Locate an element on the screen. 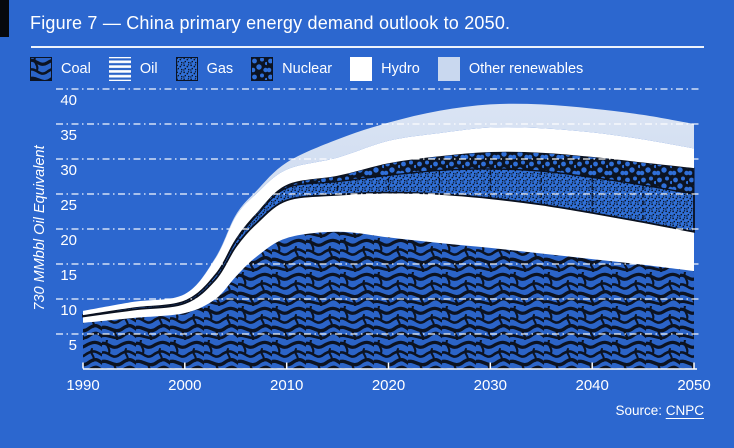 The width and height of the screenshot is (734, 448). legend-label-other-renewables: Other renewables is located at coordinates (526, 69).